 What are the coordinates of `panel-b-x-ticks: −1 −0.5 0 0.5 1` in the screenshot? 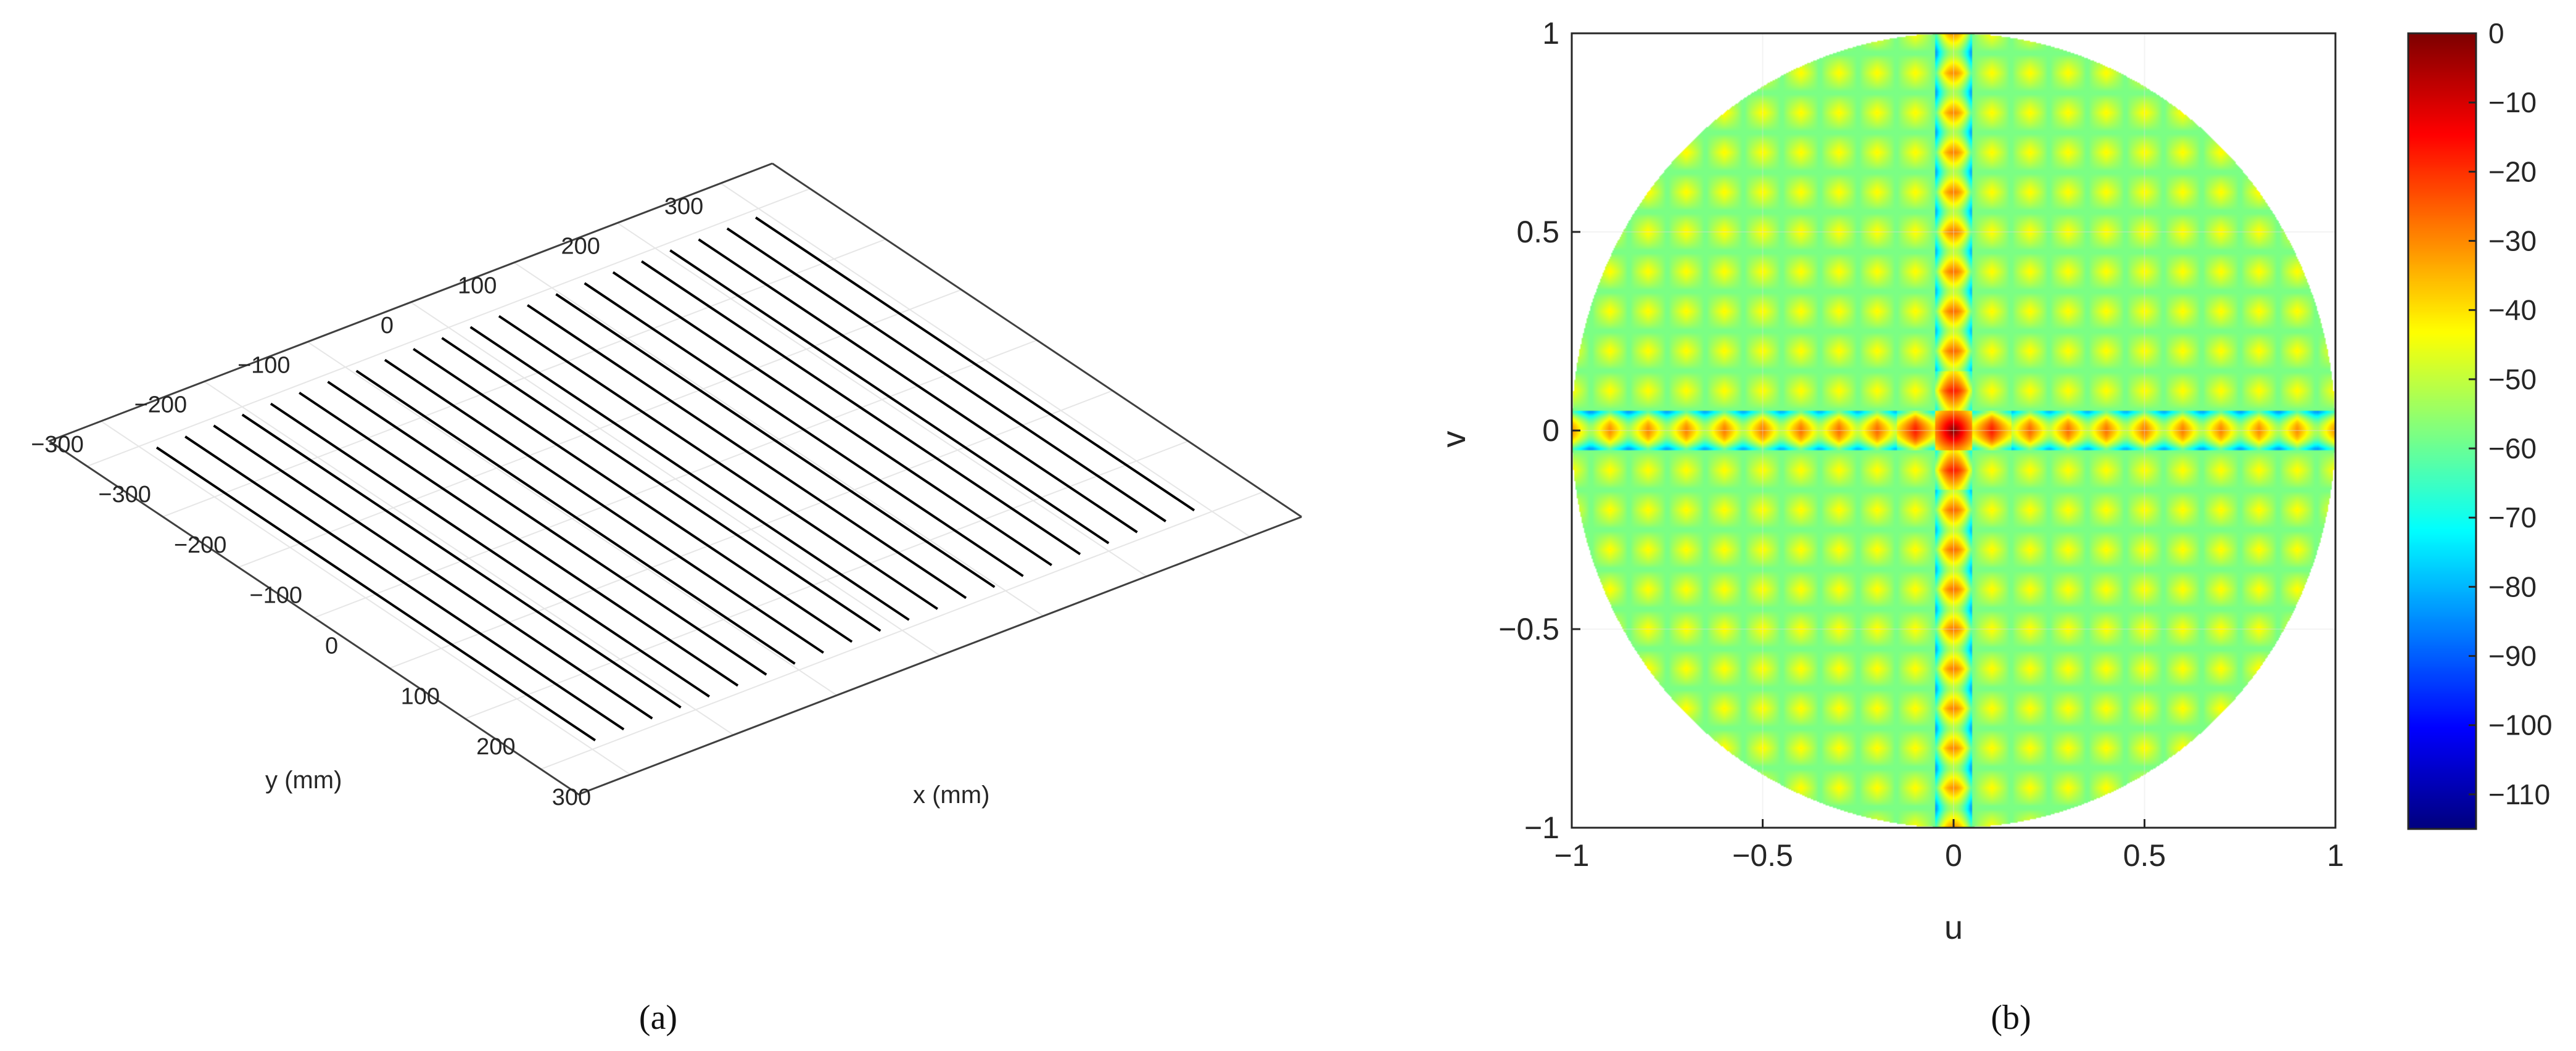 It's located at (1949, 846).